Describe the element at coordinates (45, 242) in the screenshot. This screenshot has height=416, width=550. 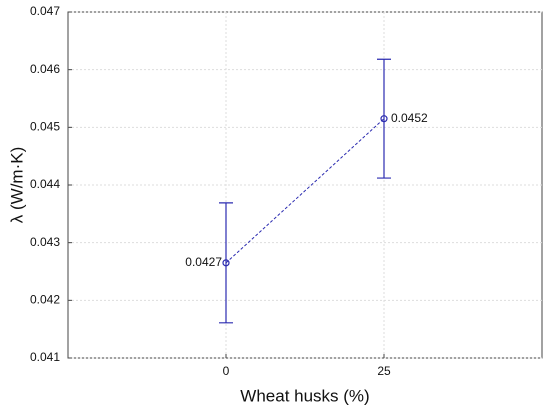
I see `y-tick-label: 0.043` at that location.